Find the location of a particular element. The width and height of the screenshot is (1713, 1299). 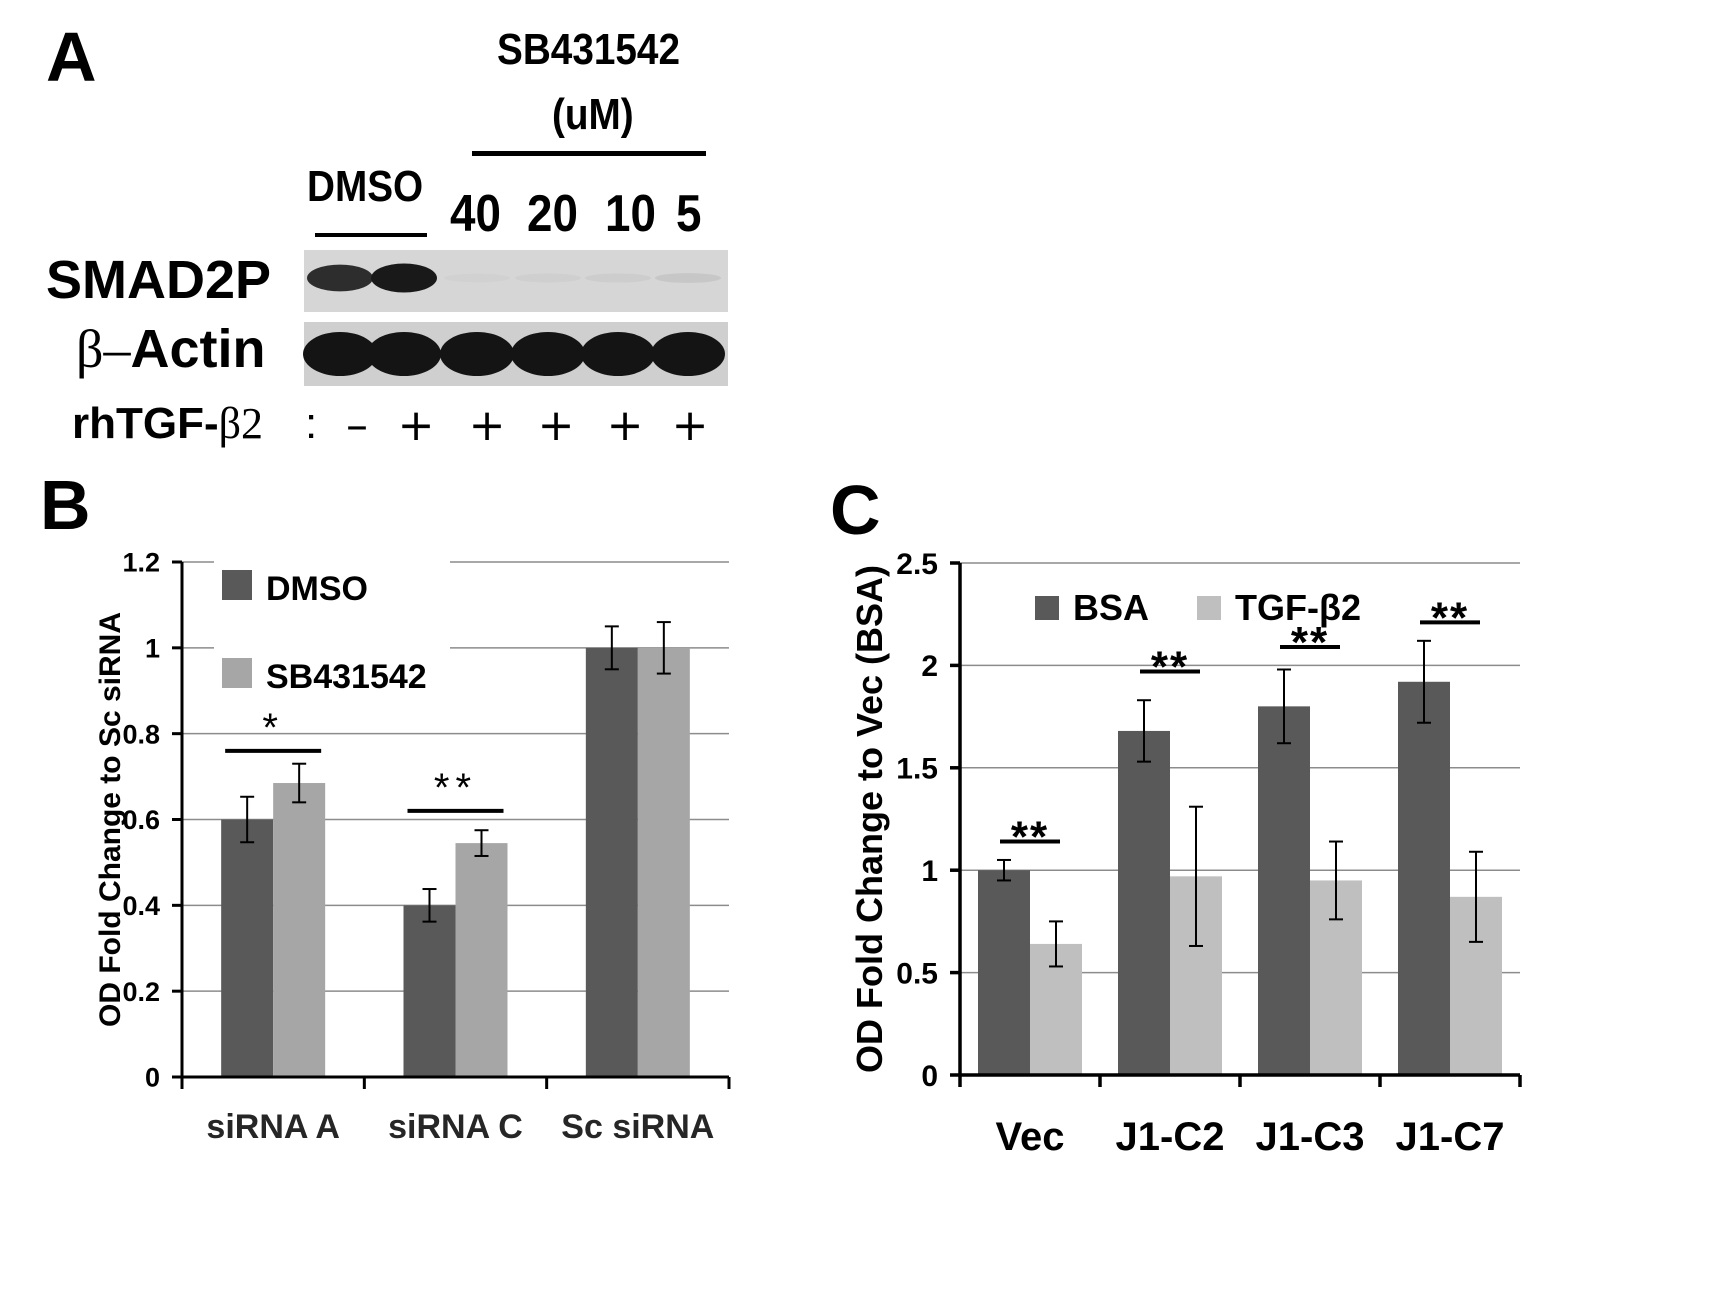

stimulus-sign-lane-4: + is located at coordinates (556, 425).